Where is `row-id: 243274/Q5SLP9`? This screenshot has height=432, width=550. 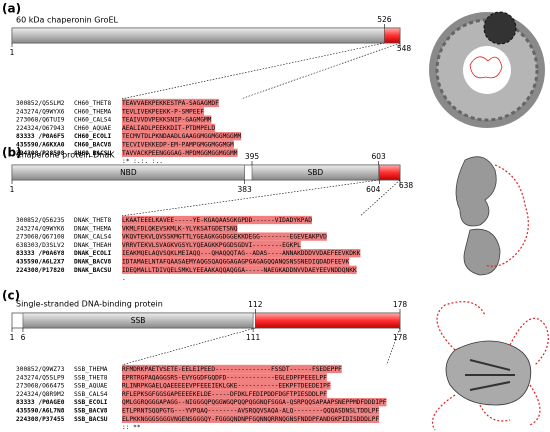
row-id: 243274/Q5SLP9 is located at coordinates (40, 377).